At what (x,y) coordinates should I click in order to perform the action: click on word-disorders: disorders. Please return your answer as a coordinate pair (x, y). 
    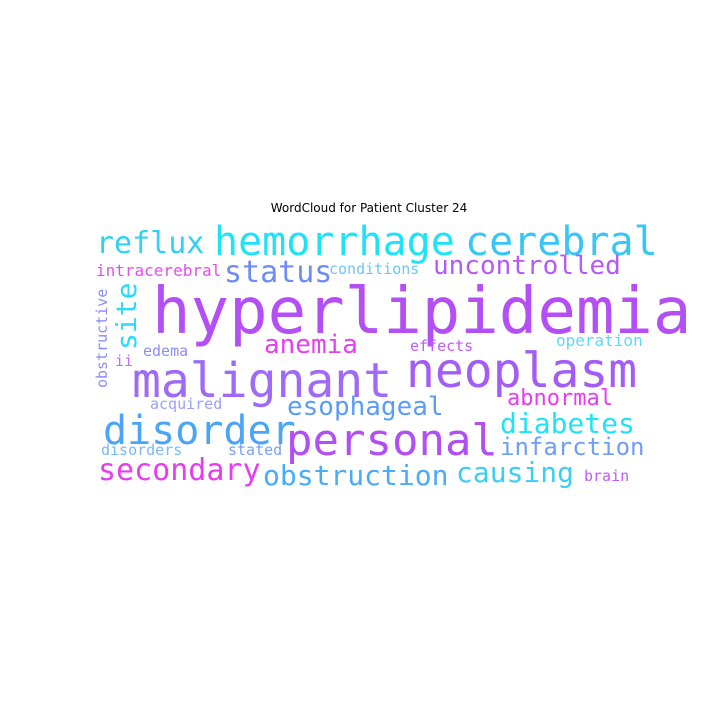
    Looking at the image, I should click on (141, 450).